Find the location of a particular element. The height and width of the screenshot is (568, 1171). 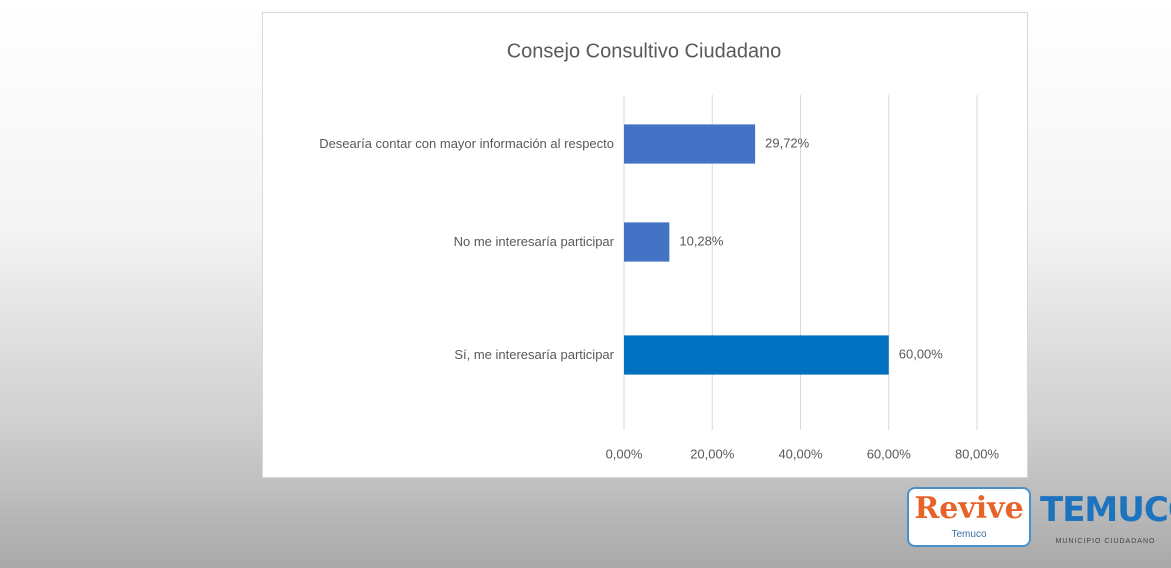

x-tick-label: 0,00% is located at coordinates (624, 453).